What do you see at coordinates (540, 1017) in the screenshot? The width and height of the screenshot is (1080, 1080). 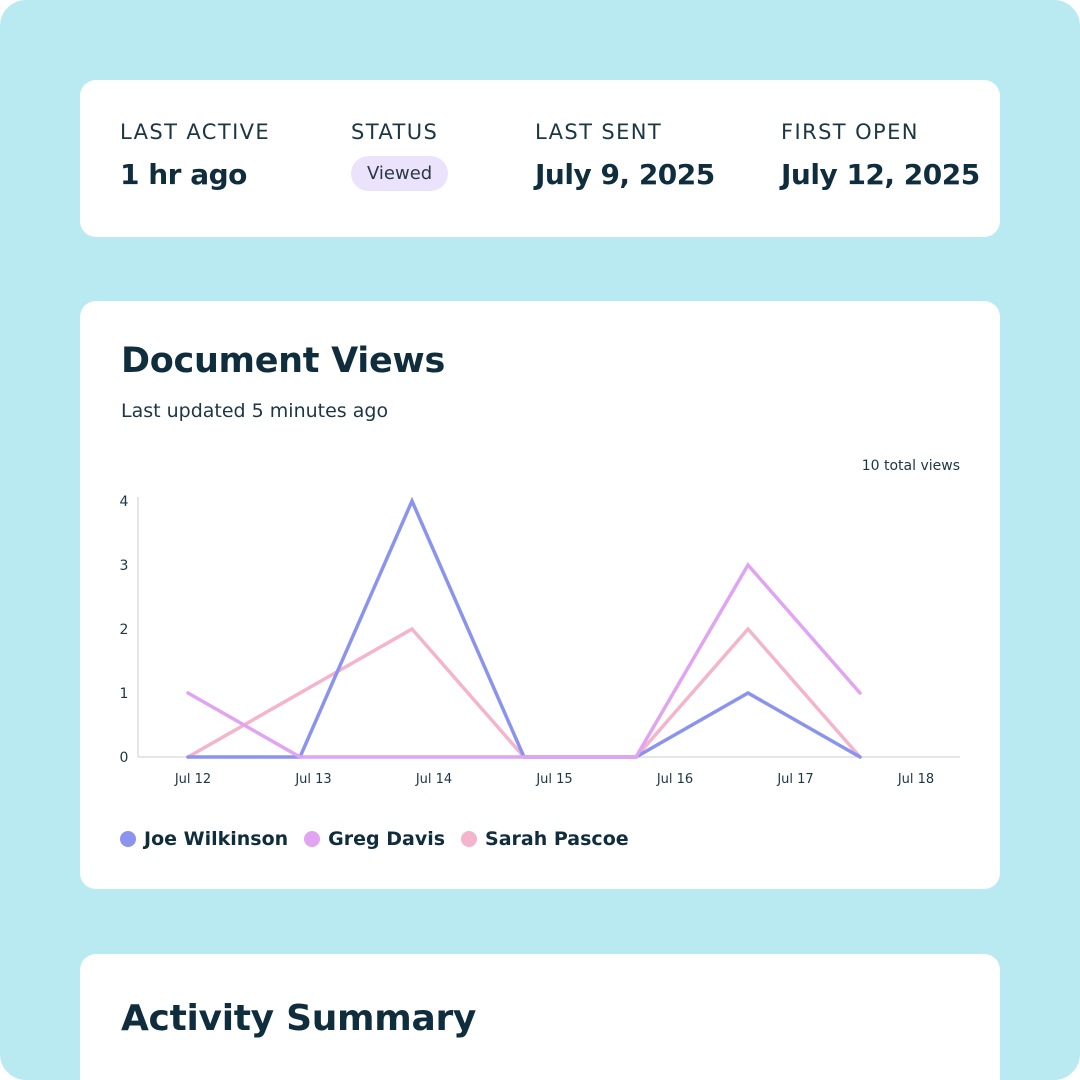 I see `activity-summary-card: Activity Summary` at bounding box center [540, 1017].